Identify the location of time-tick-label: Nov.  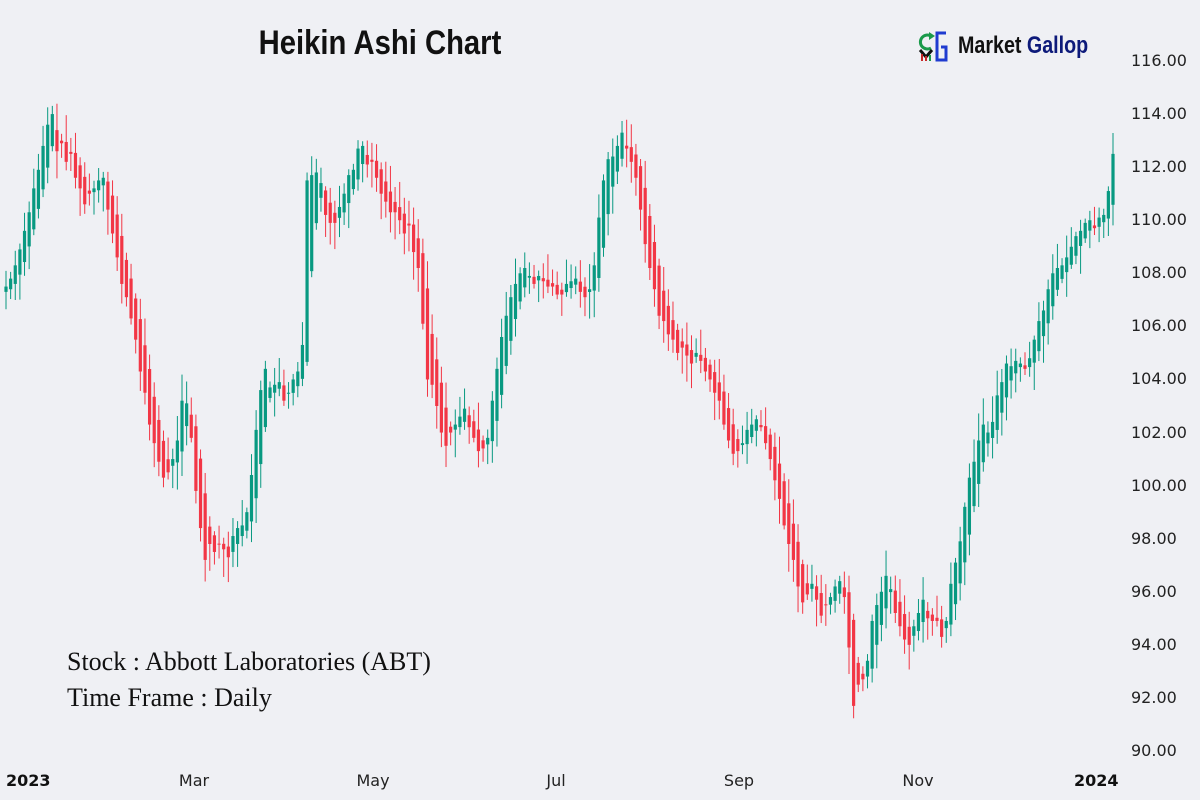
(918, 780).